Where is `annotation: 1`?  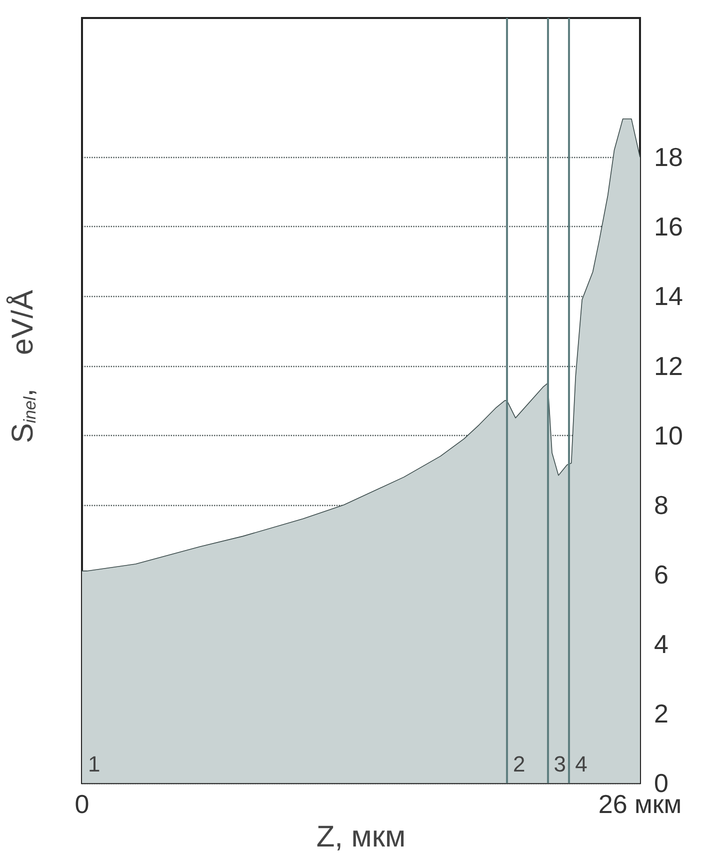
annotation: 1 is located at coordinates (94, 764).